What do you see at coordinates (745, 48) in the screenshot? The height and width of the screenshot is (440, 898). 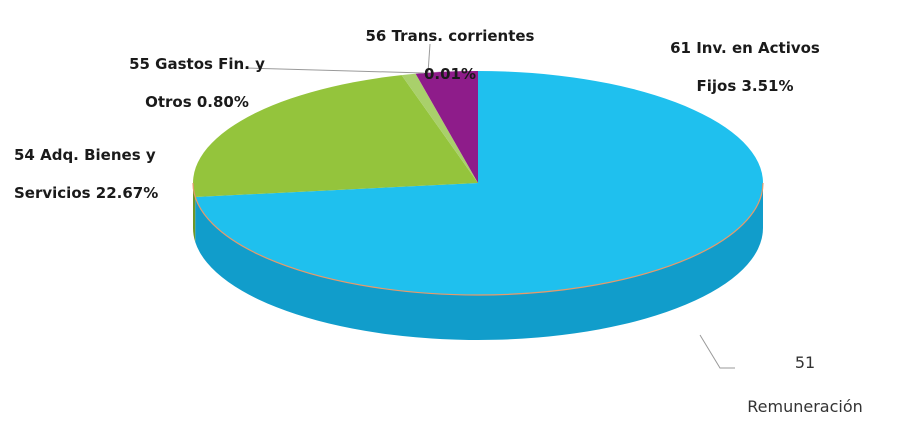 I see `label-inv-line1: 61 Inv. en Activos` at bounding box center [745, 48].